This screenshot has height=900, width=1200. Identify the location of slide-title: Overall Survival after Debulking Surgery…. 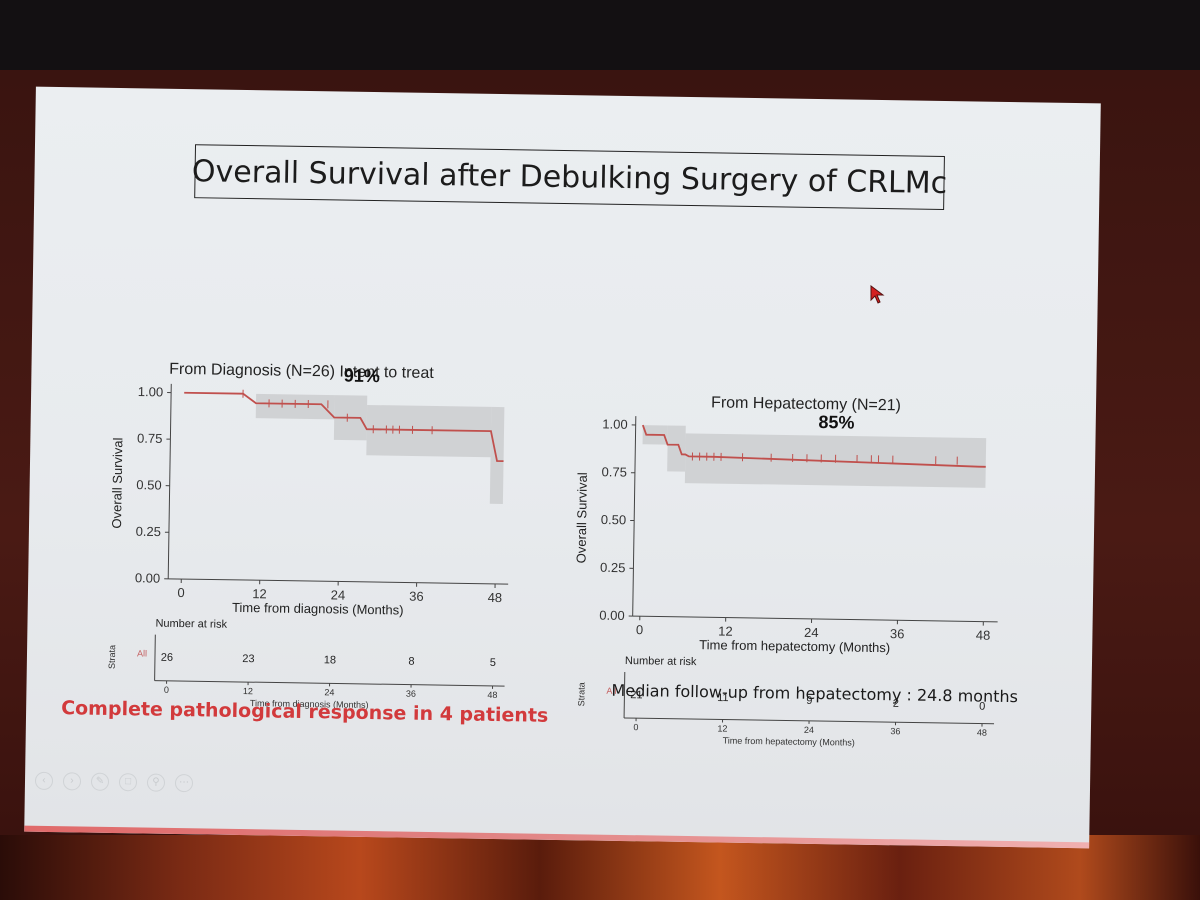
(569, 177).